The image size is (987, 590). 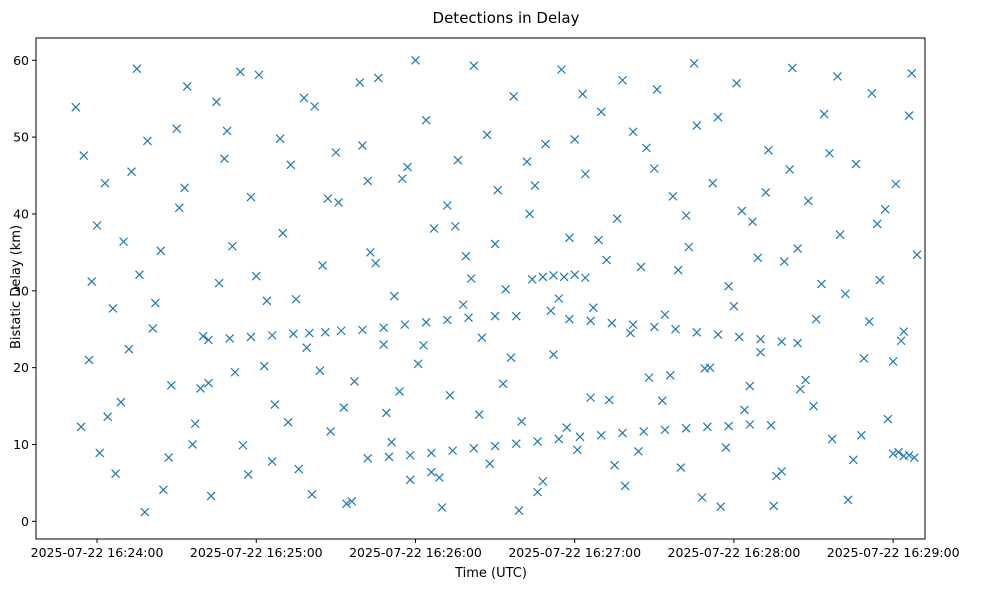 What do you see at coordinates (21, 444) in the screenshot?
I see `y-tick-label: 10` at bounding box center [21, 444].